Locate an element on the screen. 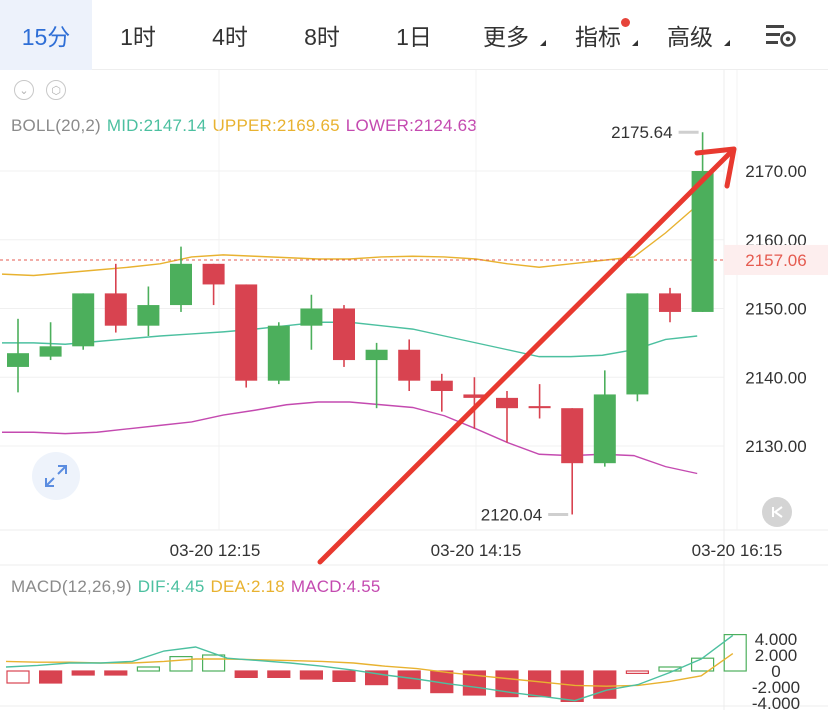  macd-dif: DIF:4.45 is located at coordinates (171, 586).